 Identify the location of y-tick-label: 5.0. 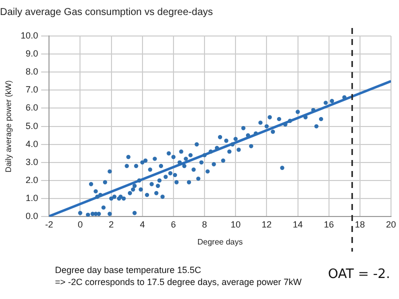
(32, 125).